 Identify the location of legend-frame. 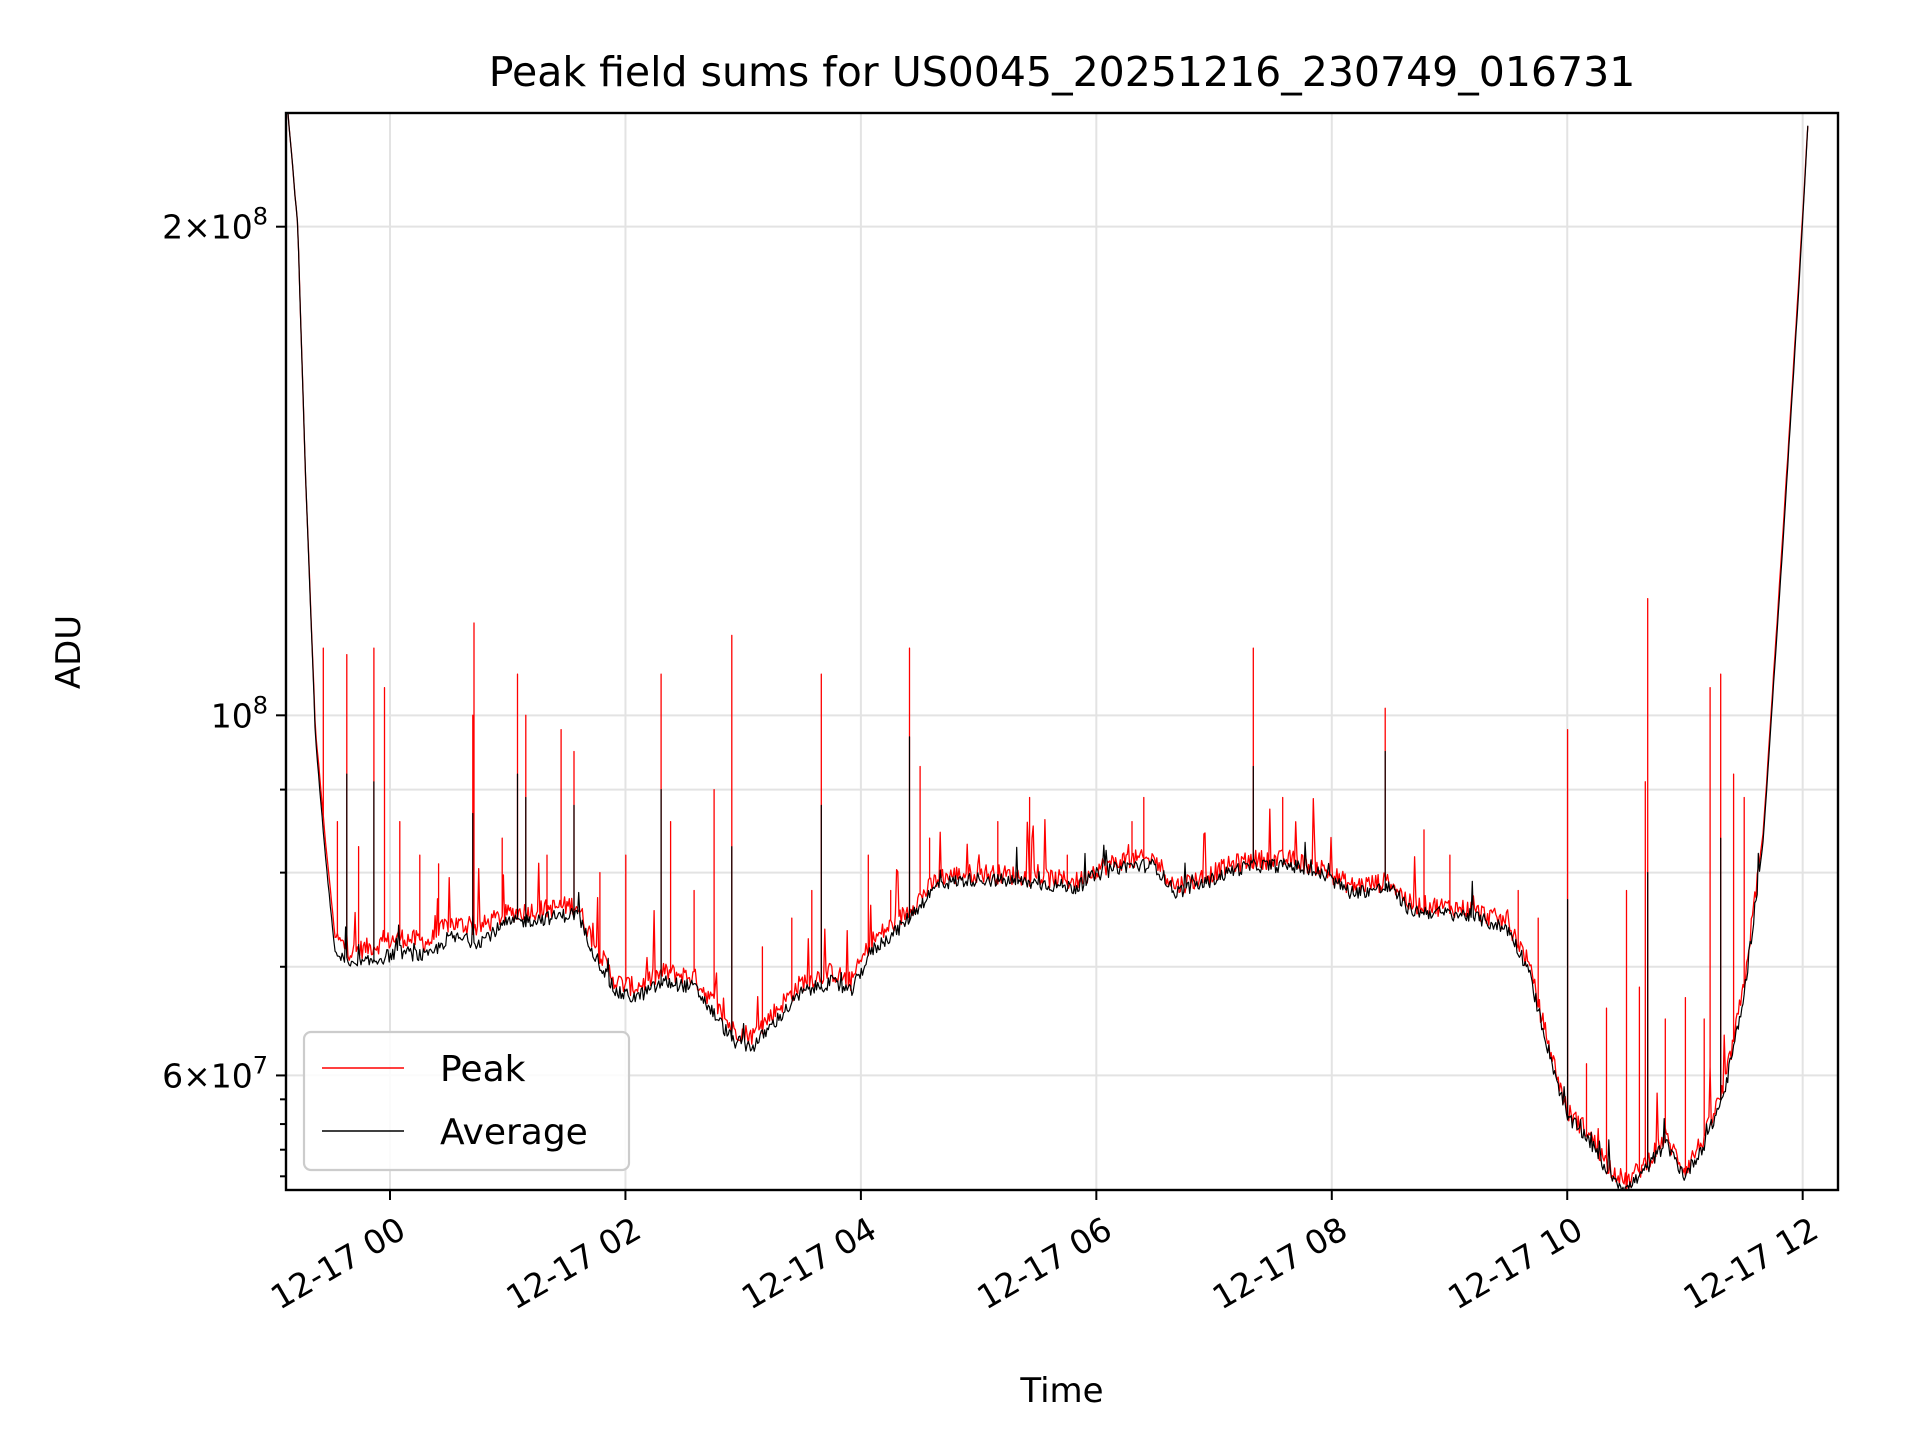
(466, 1101).